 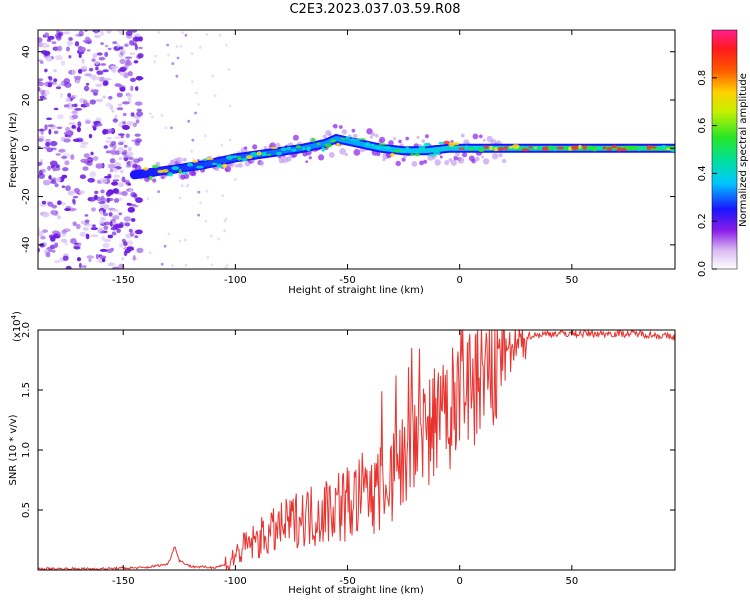 I want to click on bottom-x-axis-title: Height of straight line (km), so click(x=356, y=590).